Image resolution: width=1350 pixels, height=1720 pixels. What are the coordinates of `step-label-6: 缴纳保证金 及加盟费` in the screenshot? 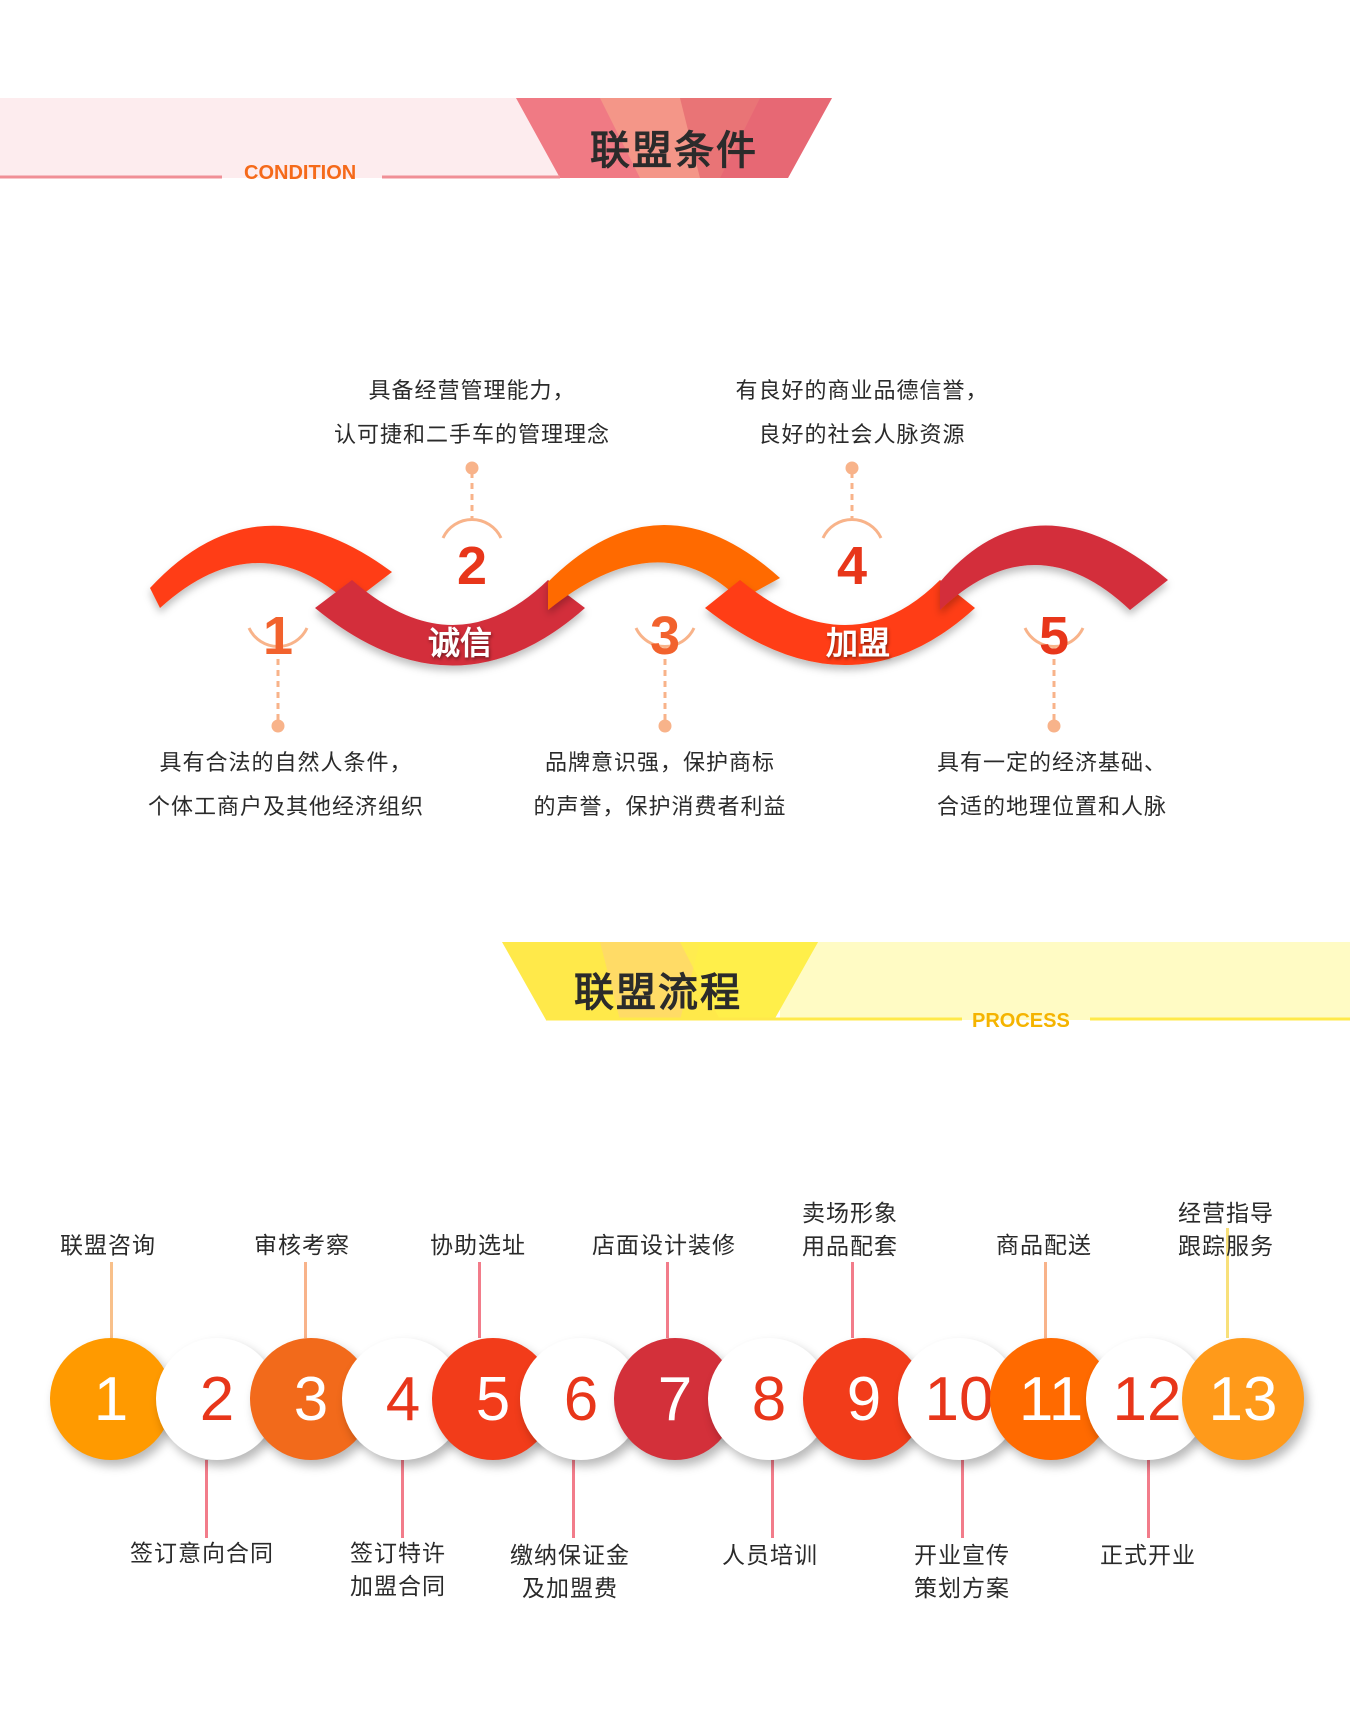 It's located at (570, 1573).